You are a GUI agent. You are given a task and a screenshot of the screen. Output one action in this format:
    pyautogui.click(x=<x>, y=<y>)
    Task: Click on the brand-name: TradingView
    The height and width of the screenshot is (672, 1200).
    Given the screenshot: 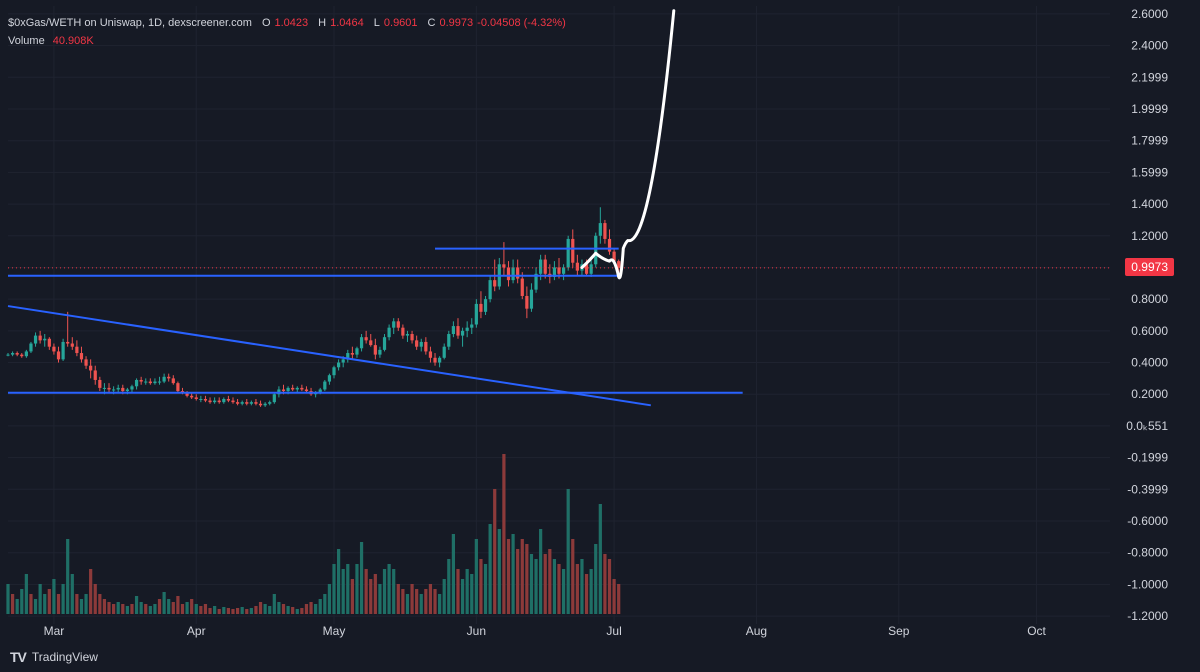 What is the action you would take?
    pyautogui.click(x=64, y=657)
    